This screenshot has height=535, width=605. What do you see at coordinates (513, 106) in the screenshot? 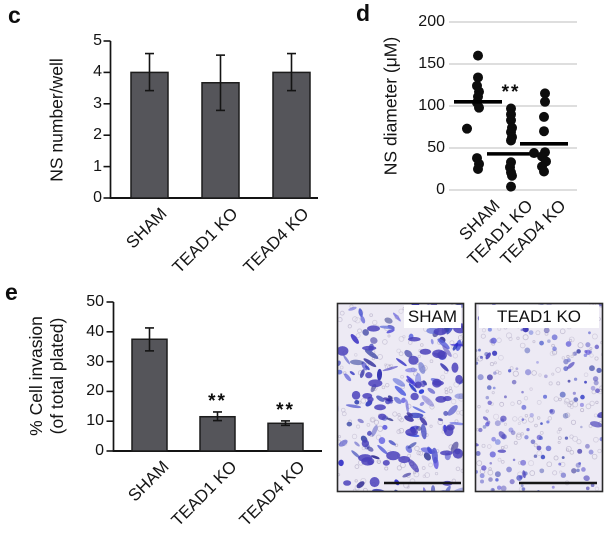
I see `panel-d-chart` at bounding box center [513, 106].